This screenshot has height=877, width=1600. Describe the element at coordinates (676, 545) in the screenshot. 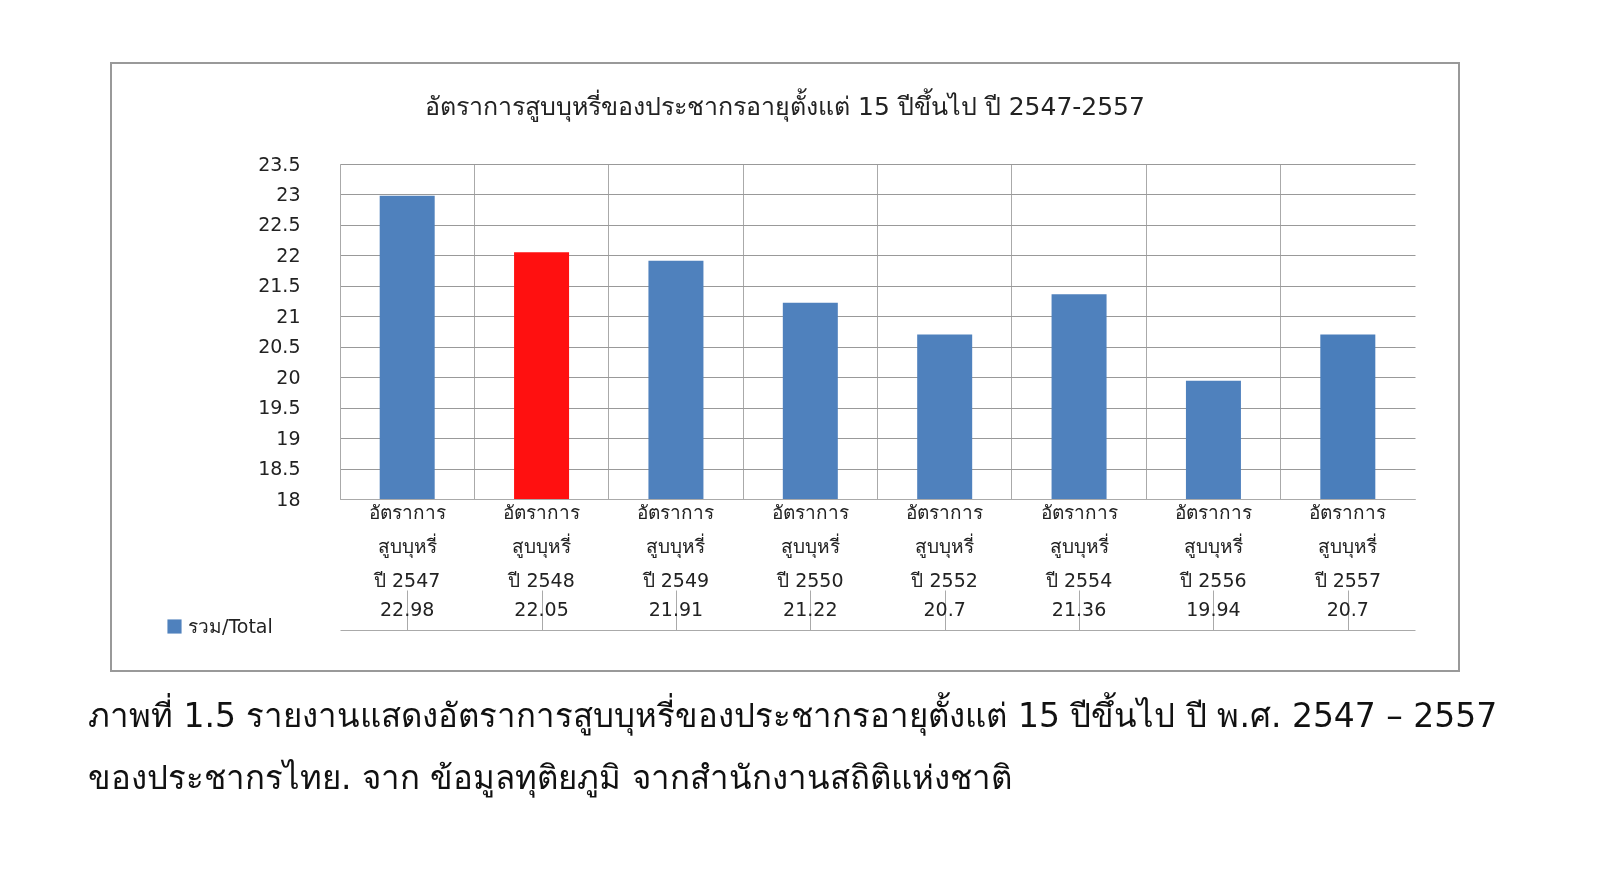

I see `x-tick-label: อัตราการ สูบบุหรี่ ปี 2549` at that location.